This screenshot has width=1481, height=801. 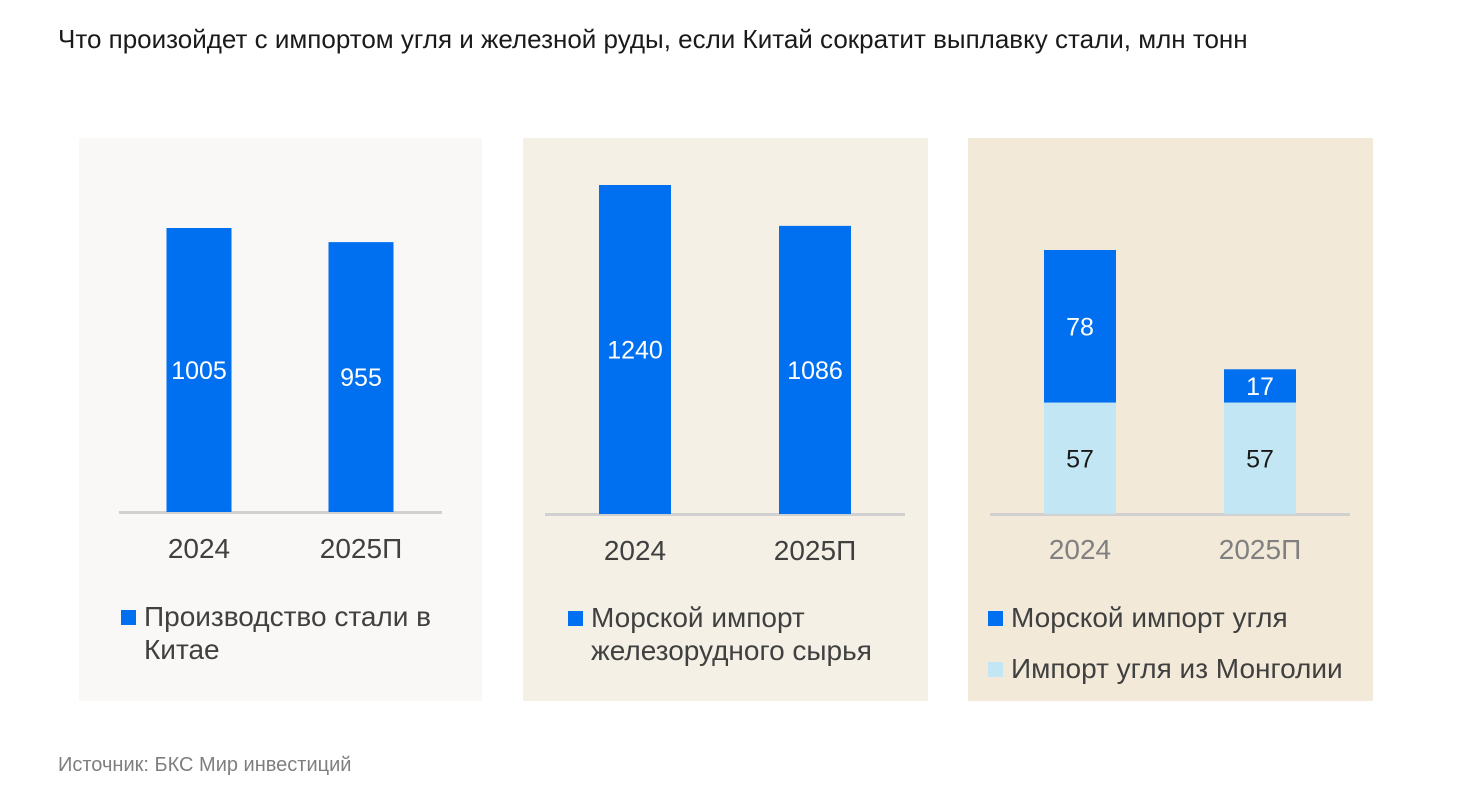 I want to click on data-label: 17, so click(x=1260, y=387).